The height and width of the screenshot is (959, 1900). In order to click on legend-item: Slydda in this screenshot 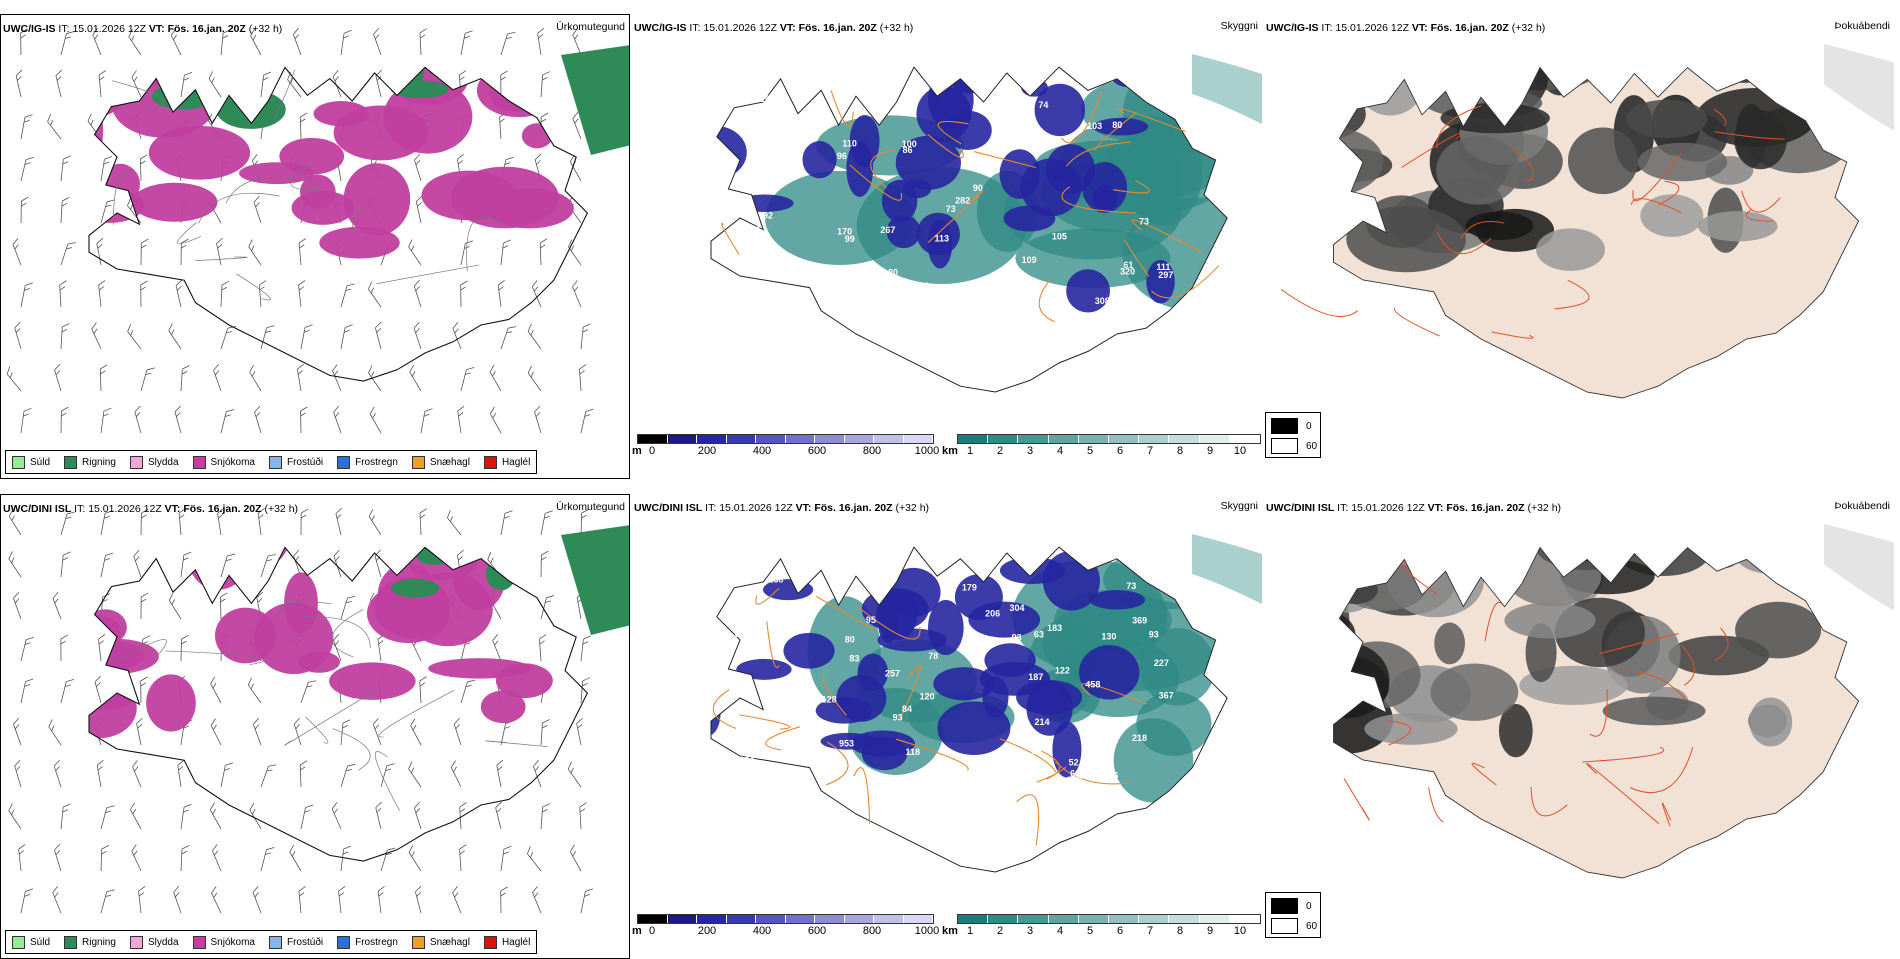, I will do `click(154, 462)`.